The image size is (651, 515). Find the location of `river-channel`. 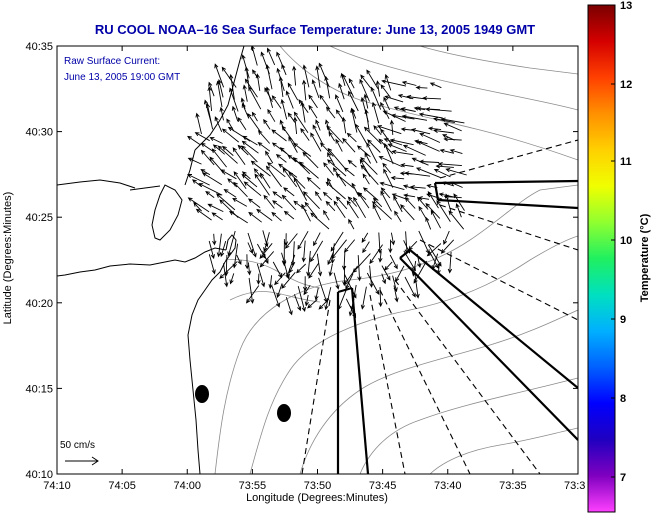

river-channel is located at coordinates (96, 184).